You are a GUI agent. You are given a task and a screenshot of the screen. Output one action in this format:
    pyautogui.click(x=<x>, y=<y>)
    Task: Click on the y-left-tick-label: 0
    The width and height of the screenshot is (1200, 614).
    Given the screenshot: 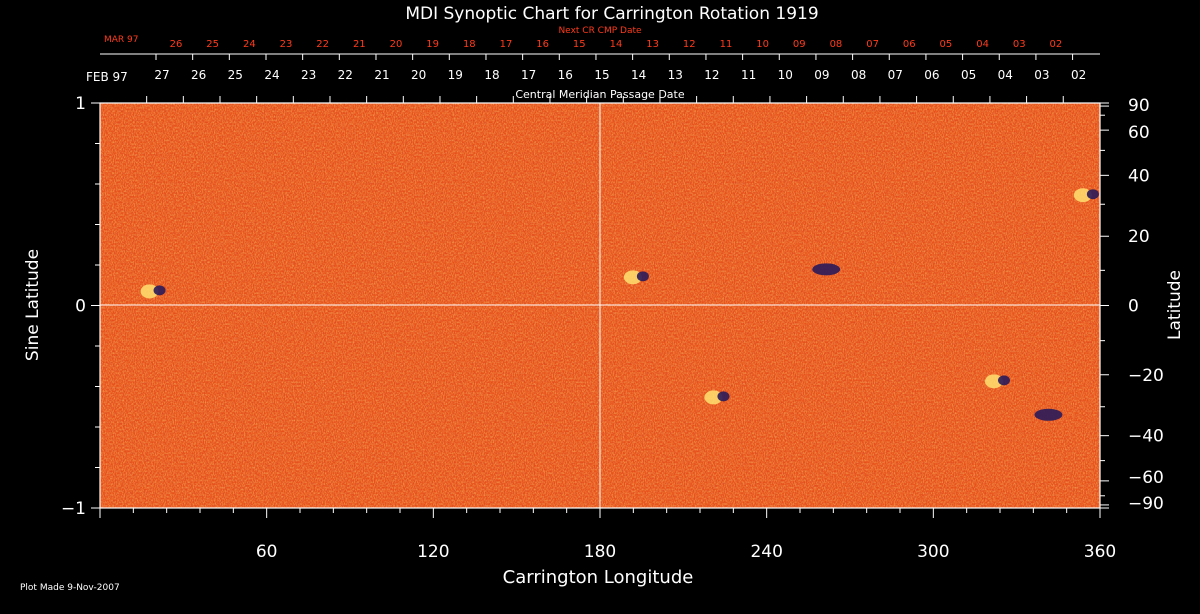 What is the action you would take?
    pyautogui.click(x=80, y=307)
    